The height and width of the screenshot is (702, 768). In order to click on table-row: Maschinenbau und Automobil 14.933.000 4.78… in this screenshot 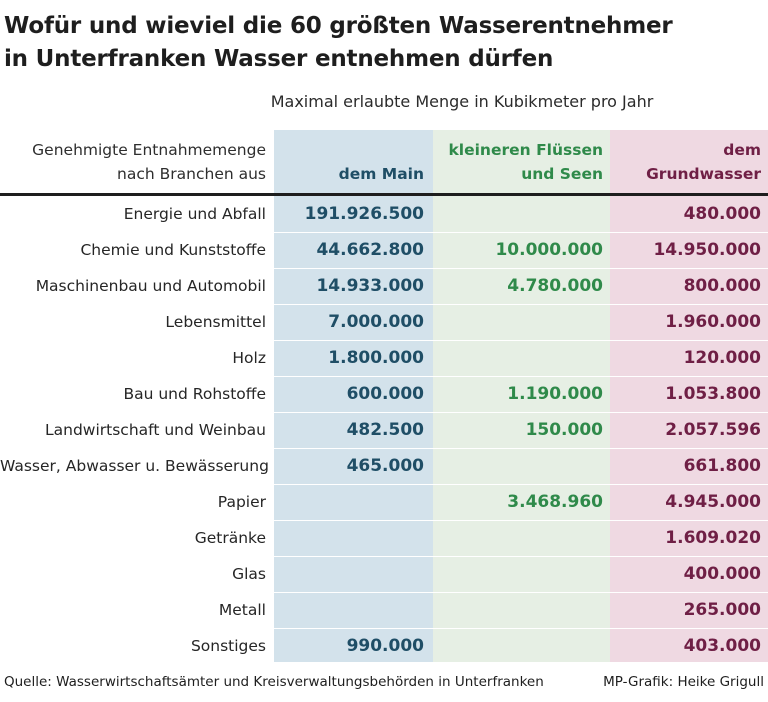, I will do `click(384, 286)`.